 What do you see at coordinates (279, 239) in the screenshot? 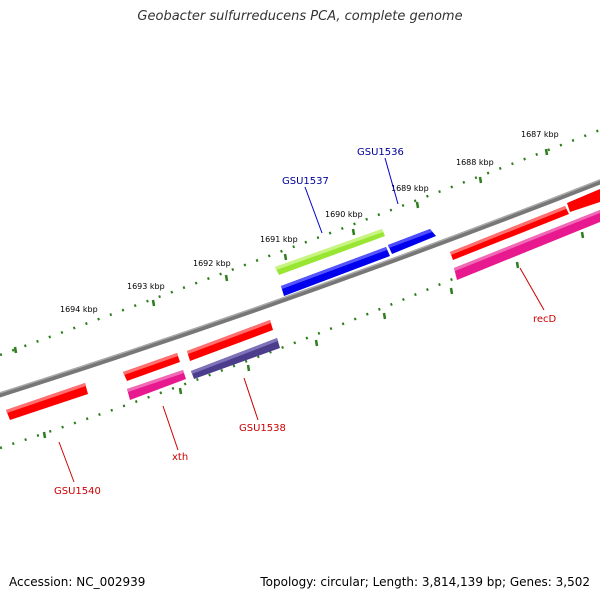
I see `kbp-label-1691: 1691 kbp` at bounding box center [279, 239].